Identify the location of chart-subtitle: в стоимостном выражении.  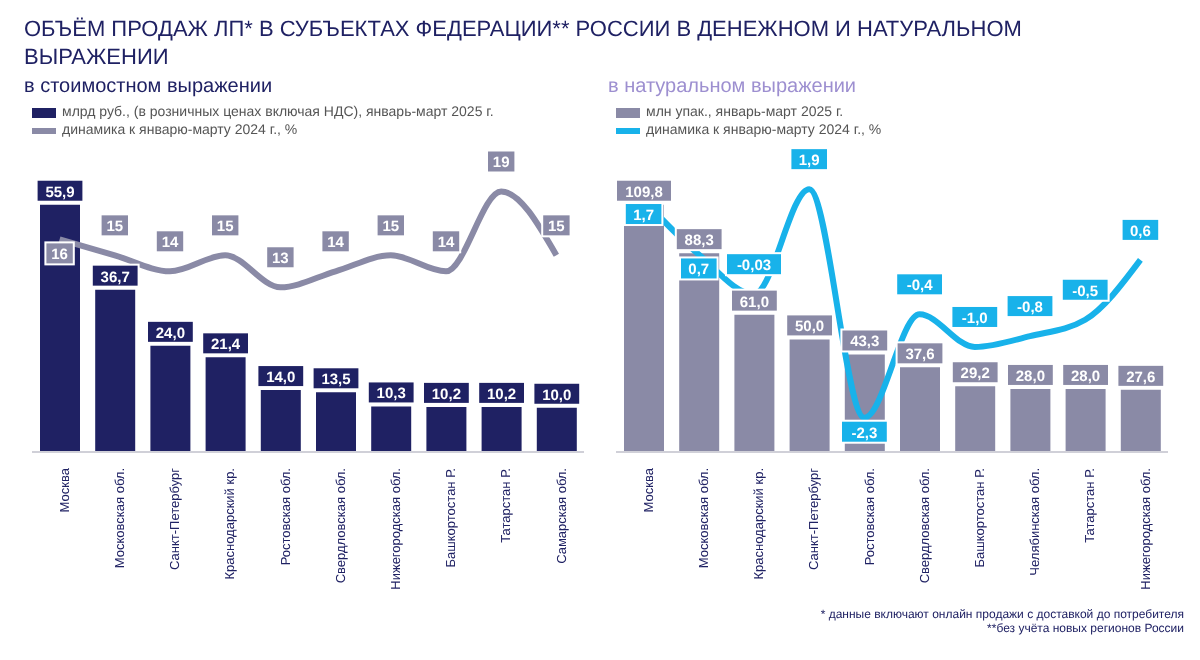
(149, 89).